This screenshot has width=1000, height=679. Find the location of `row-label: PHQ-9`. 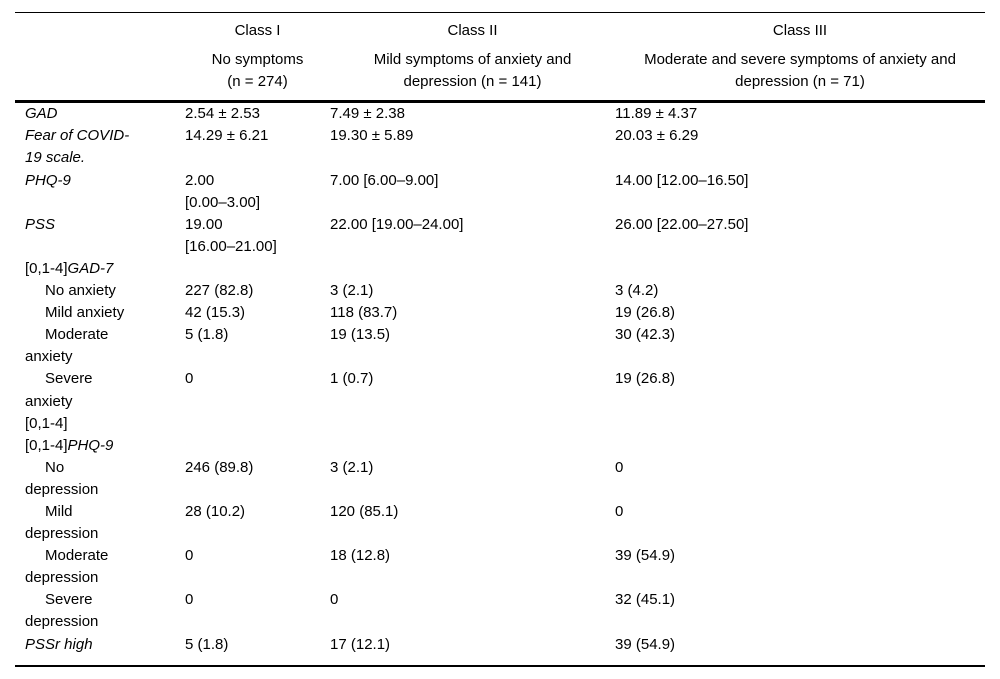

row-label: PHQ-9 is located at coordinates (100, 192).